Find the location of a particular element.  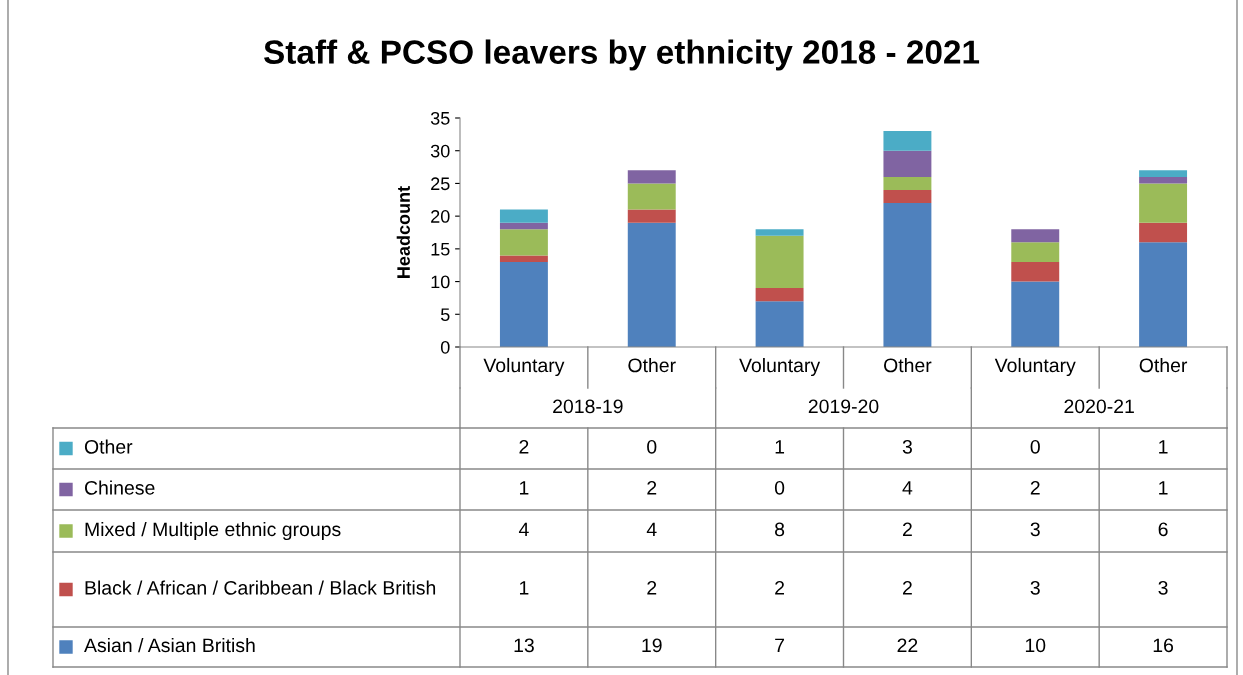

text: 2018-19 is located at coordinates (588, 406).